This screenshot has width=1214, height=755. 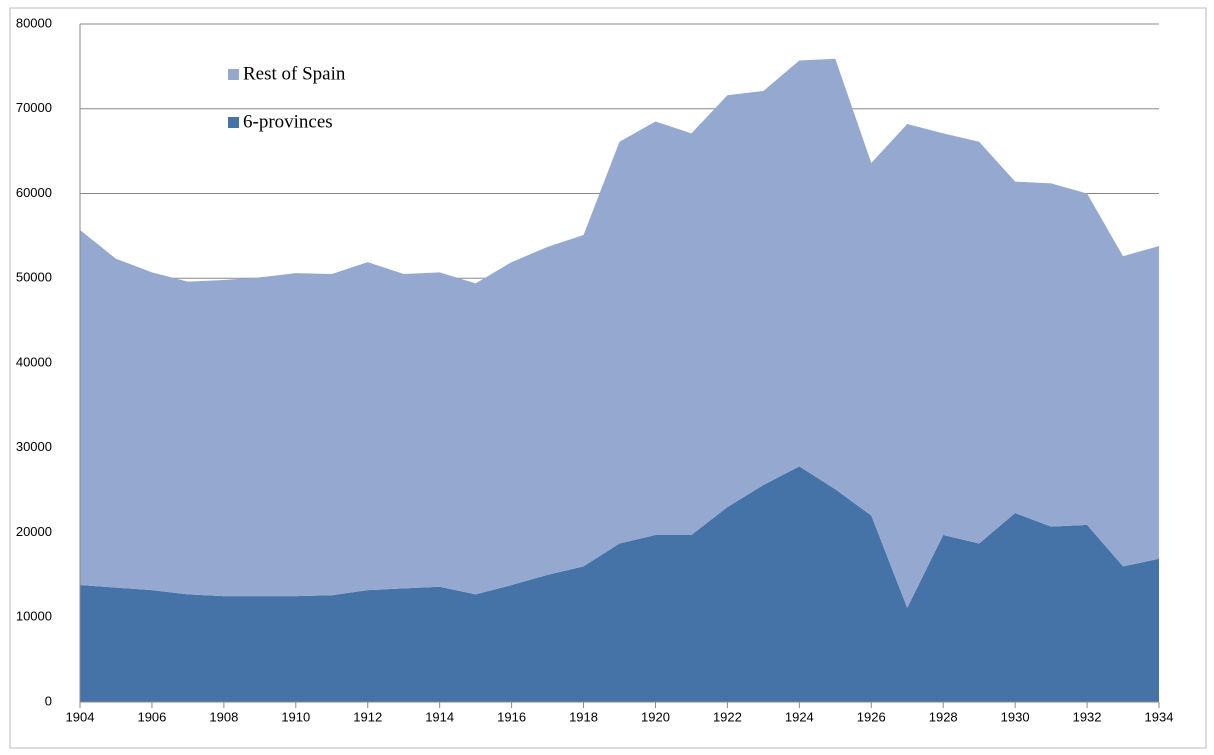 What do you see at coordinates (34, 446) in the screenshot?
I see `y-tick-label: 30000` at bounding box center [34, 446].